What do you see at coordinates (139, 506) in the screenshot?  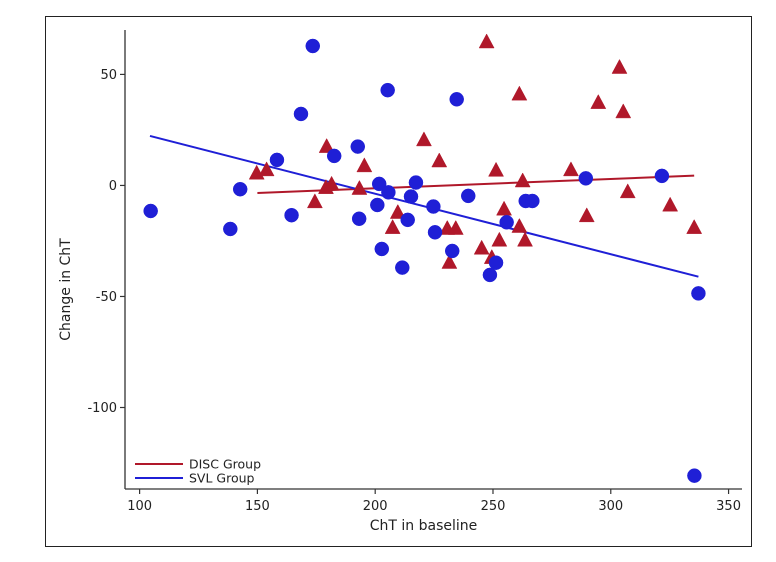 I see `x-tick-label: 100` at bounding box center [139, 506].